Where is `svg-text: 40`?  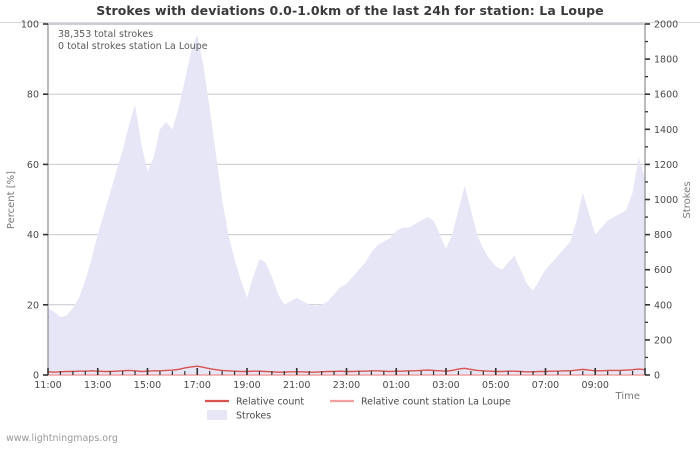
svg-text: 40 is located at coordinates (33, 235).